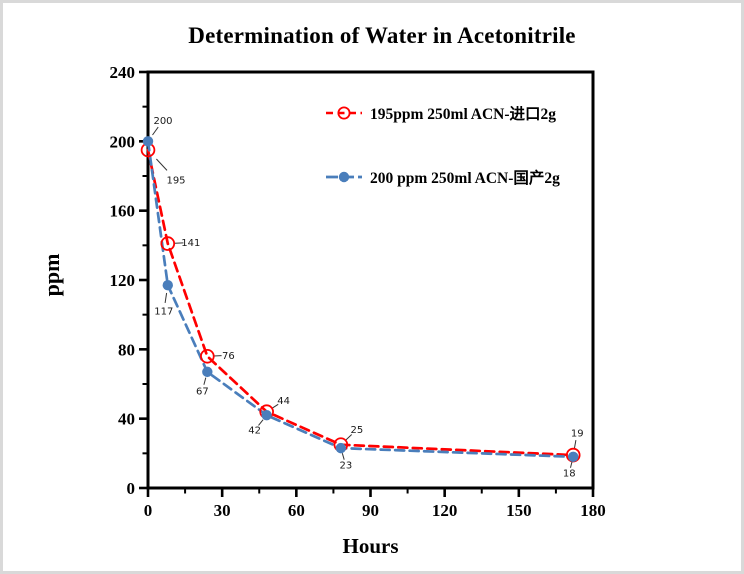 The height and width of the screenshot is (574, 744). I want to click on data-point-label: 44, so click(283, 401).